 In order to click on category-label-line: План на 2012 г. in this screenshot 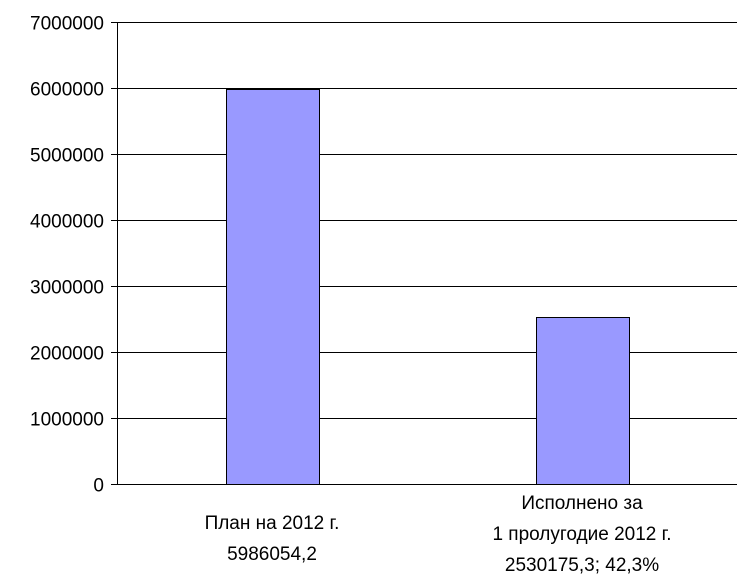, I will do `click(272, 523)`.